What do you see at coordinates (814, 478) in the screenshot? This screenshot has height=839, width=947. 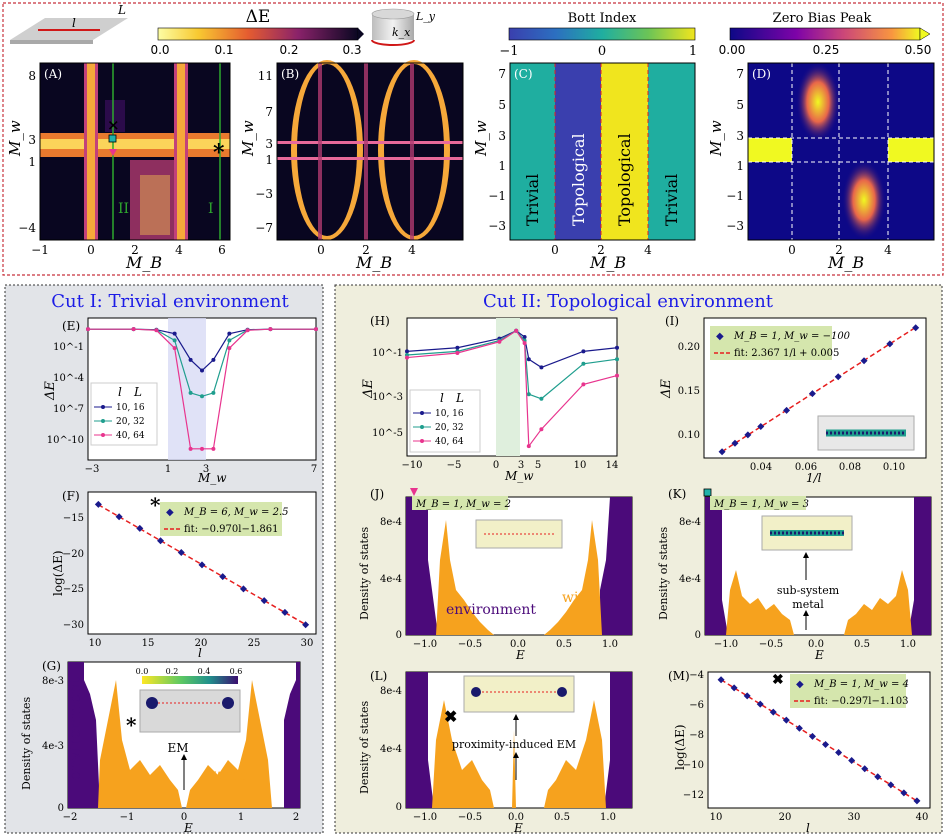 I see `panel-I-xlabel: 1/l` at bounding box center [814, 478].